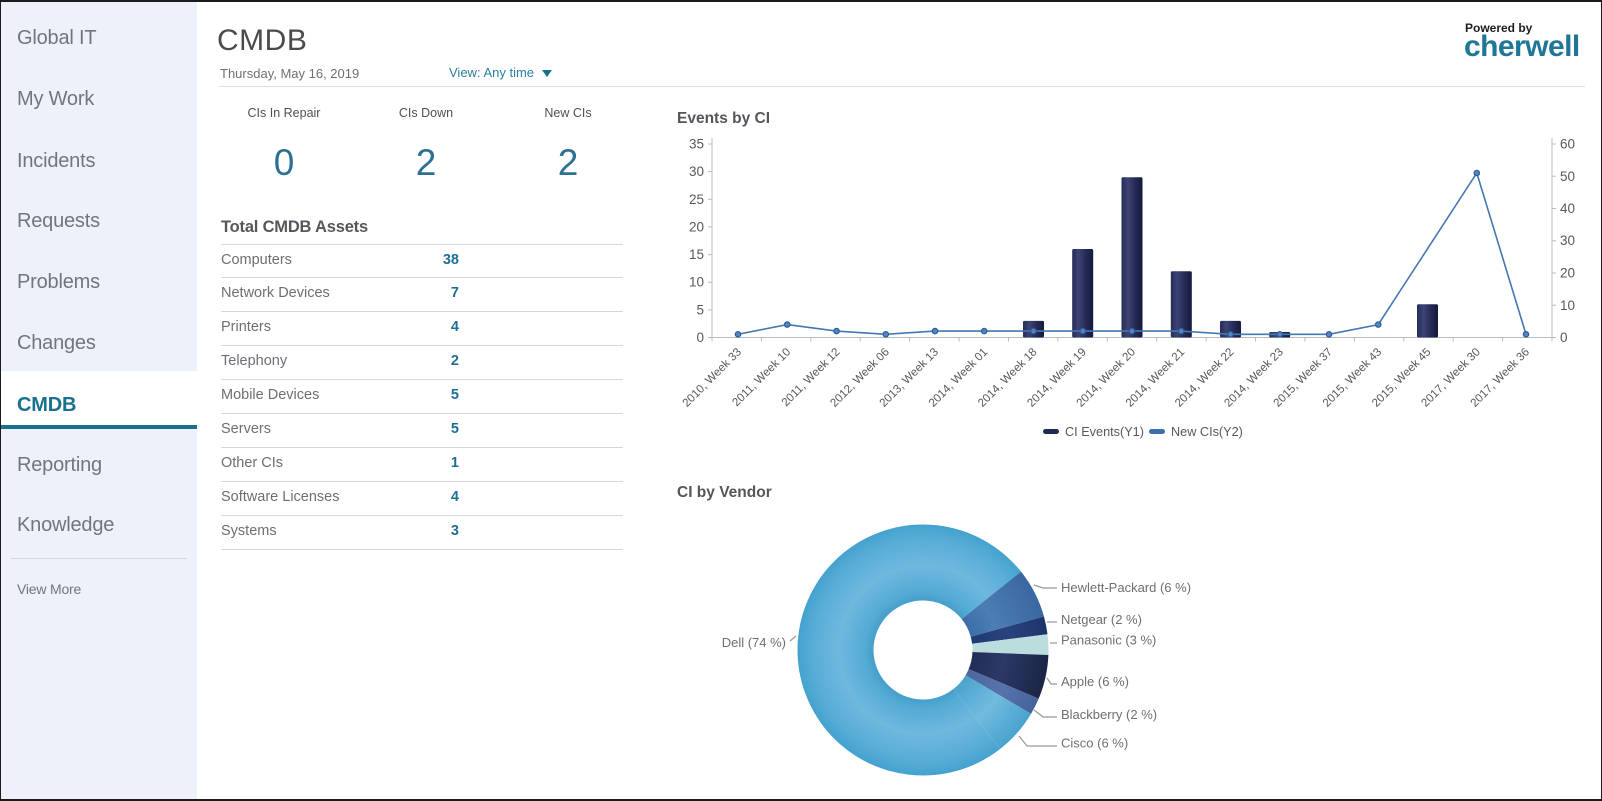 The width and height of the screenshot is (1602, 801). What do you see at coordinates (754, 642) in the screenshot?
I see `svg-text: Dell (74 %)` at bounding box center [754, 642].